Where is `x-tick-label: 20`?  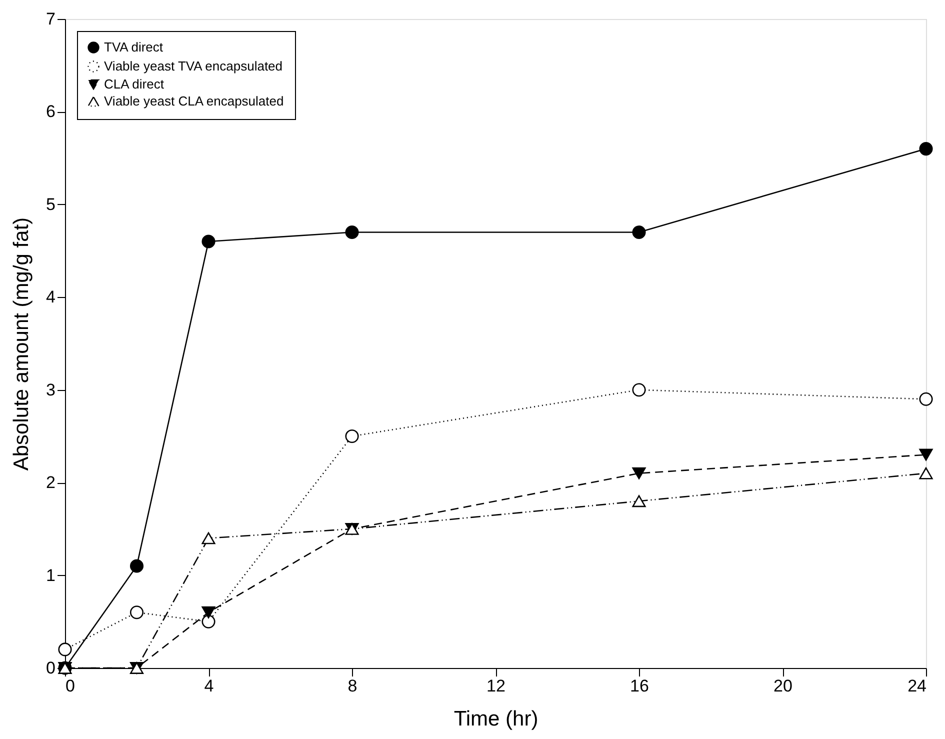 x-tick-label: 20 is located at coordinates (783, 686).